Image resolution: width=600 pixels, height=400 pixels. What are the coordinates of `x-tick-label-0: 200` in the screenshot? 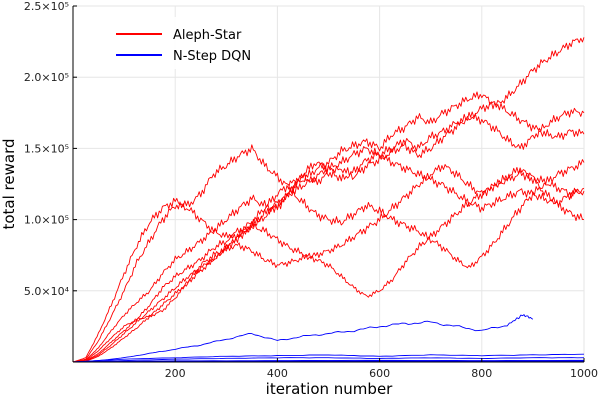 It's located at (175, 373).